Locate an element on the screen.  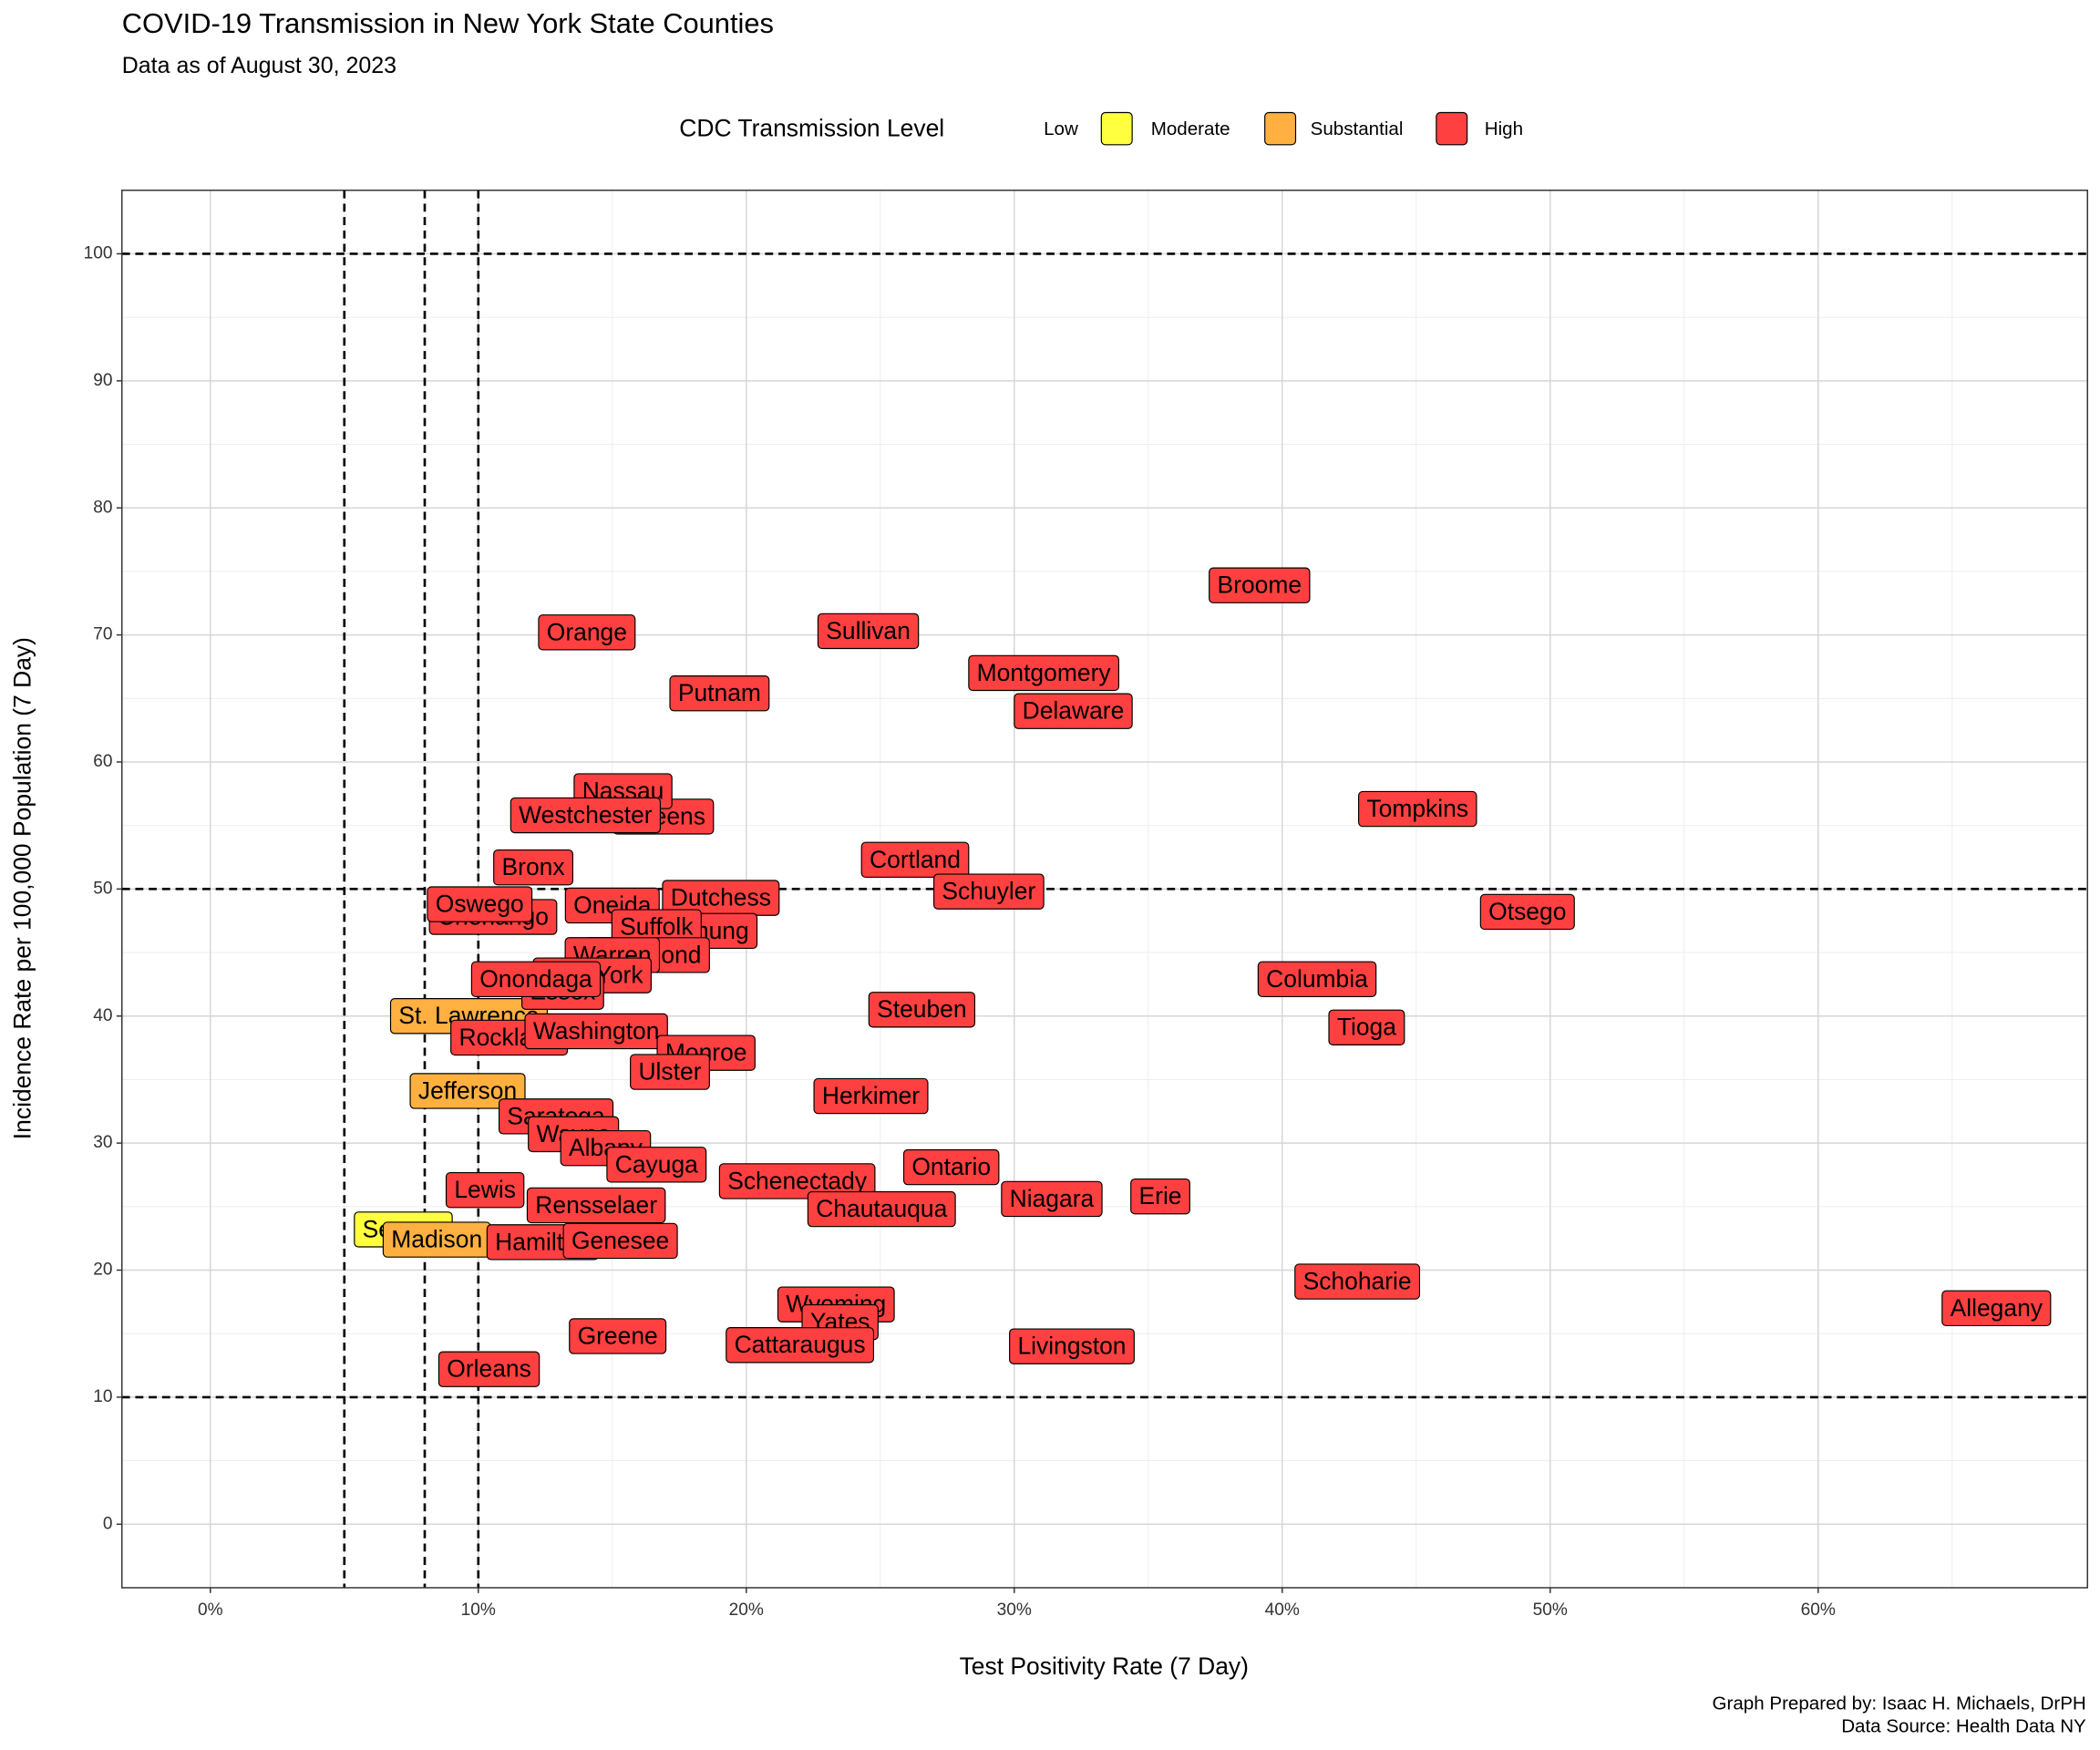
point-label: Schenectady is located at coordinates (797, 1181).